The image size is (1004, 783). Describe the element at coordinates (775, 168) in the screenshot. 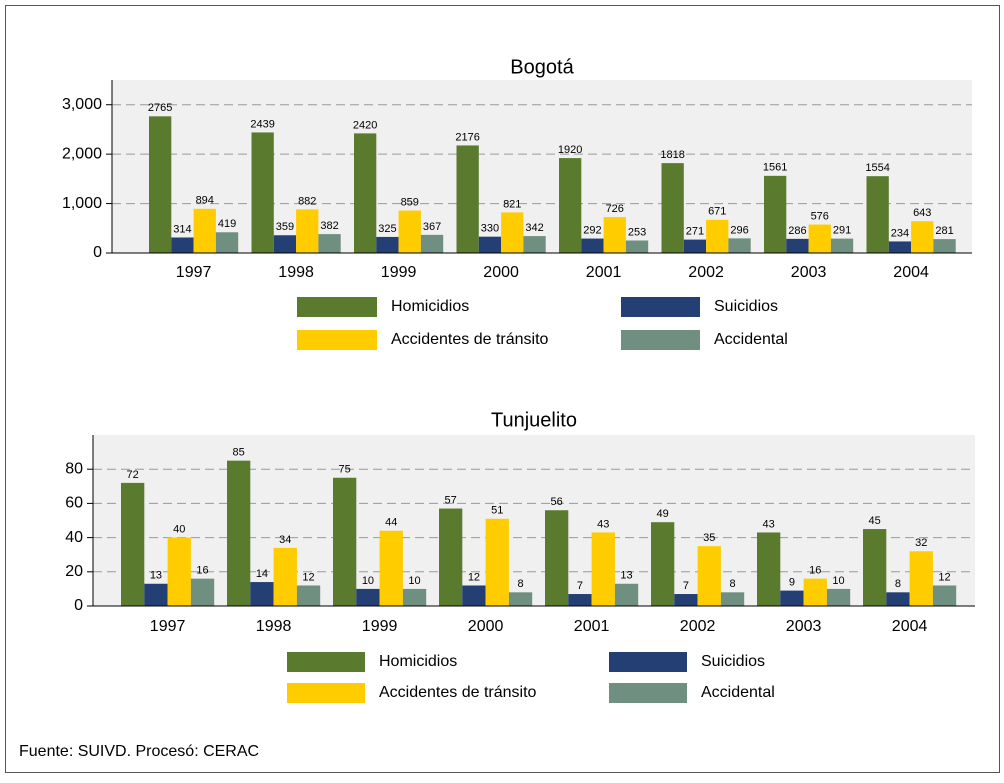

I see `value-label: 1561` at that location.